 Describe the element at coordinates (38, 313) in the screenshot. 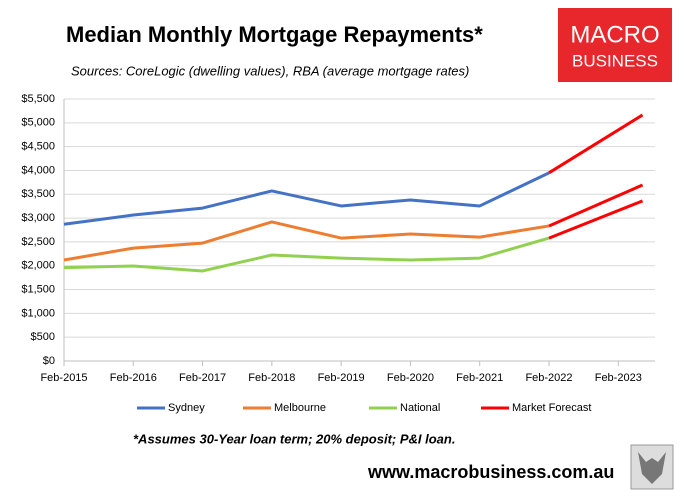

I see `y-tick-label: $1,000` at that location.